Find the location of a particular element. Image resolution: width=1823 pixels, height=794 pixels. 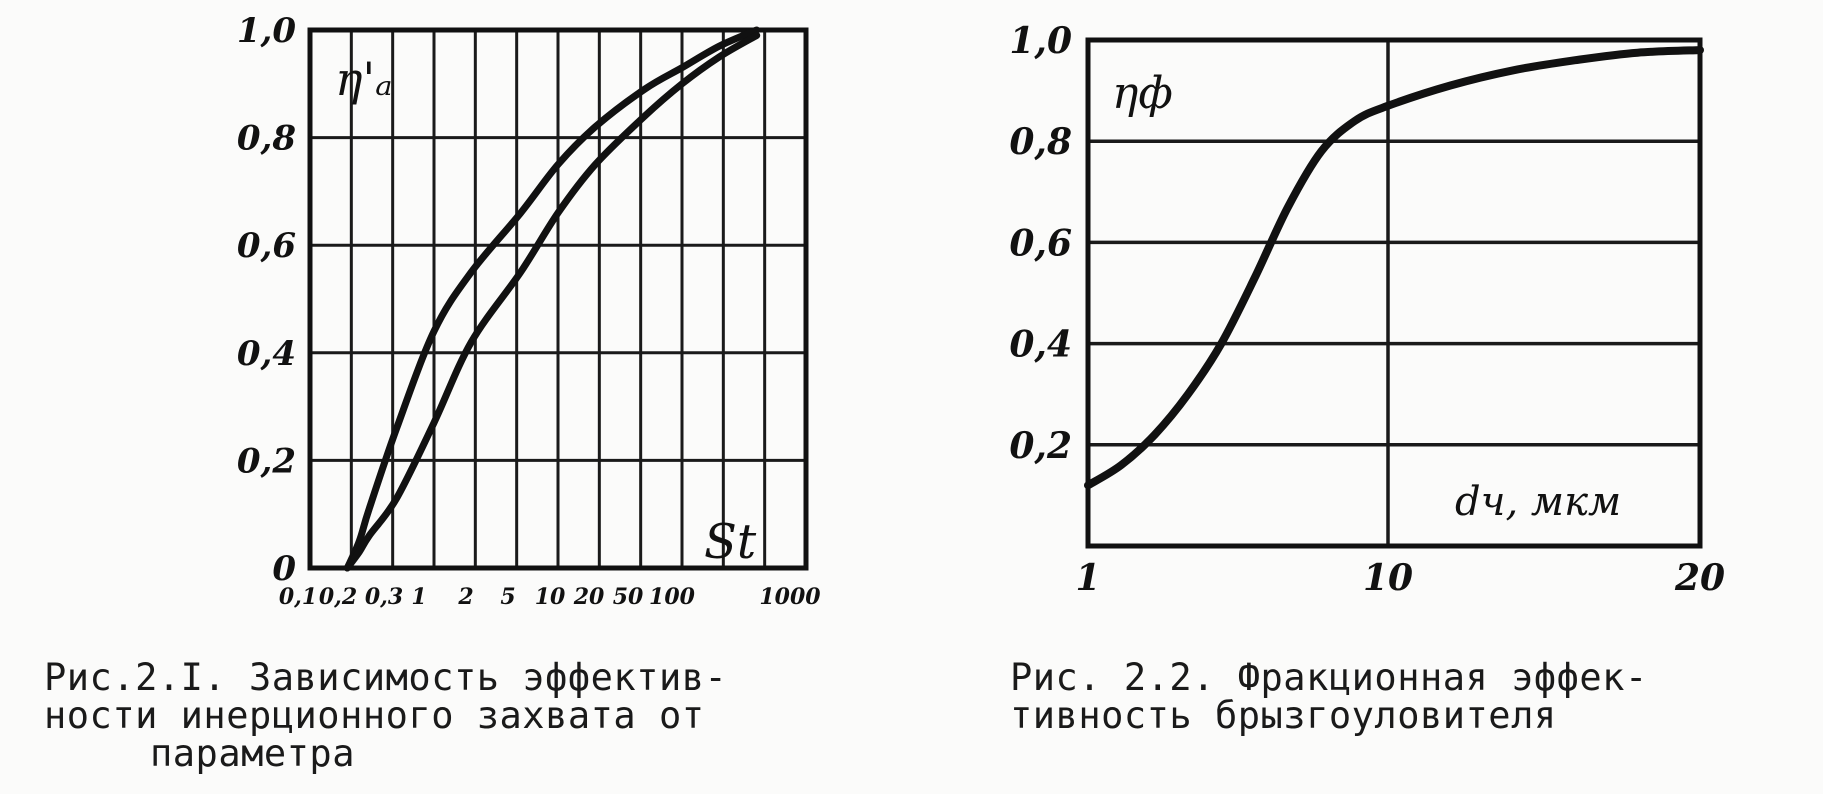

chart2-y-tick-label: 1,0 is located at coordinates (1040, 41).